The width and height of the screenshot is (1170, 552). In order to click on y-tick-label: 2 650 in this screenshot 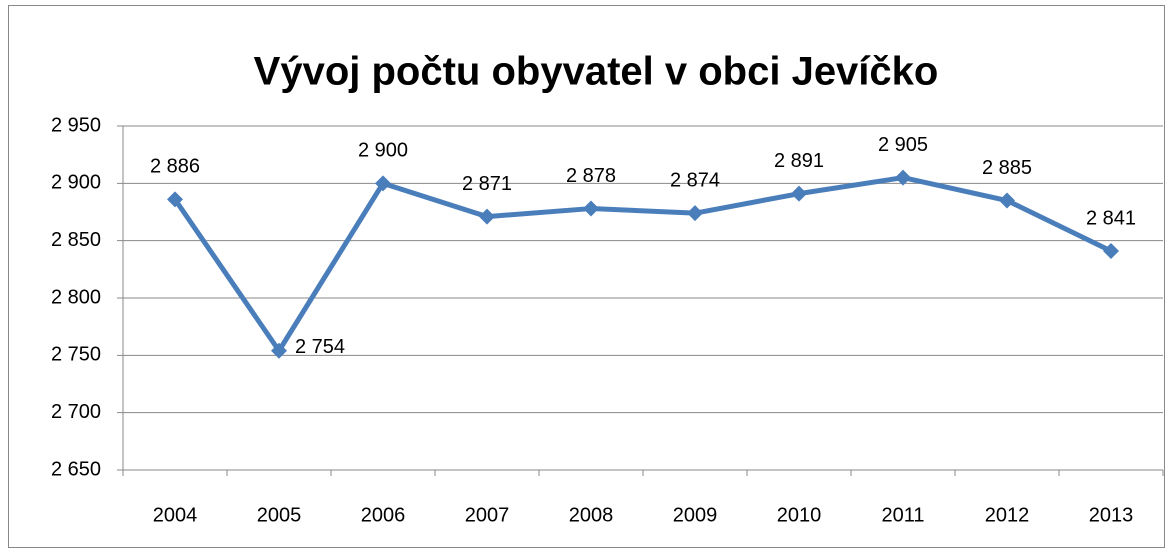, I will do `click(76, 469)`.